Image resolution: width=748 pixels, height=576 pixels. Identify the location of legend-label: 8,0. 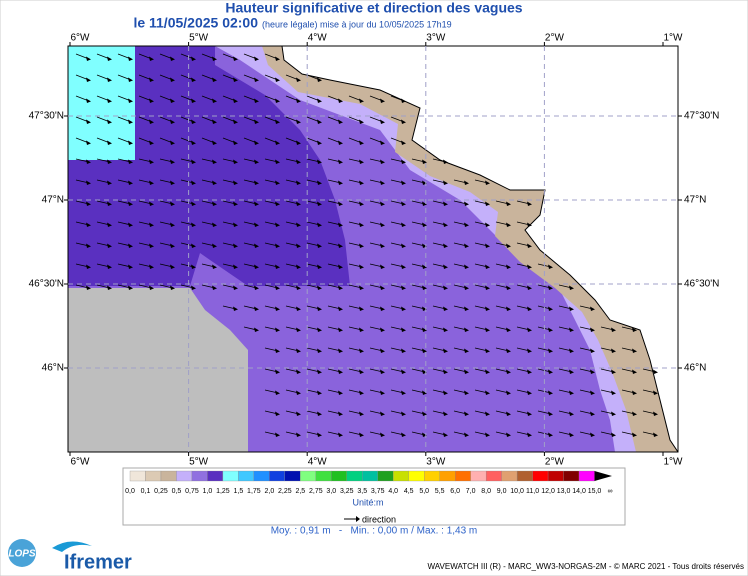
(486, 491).